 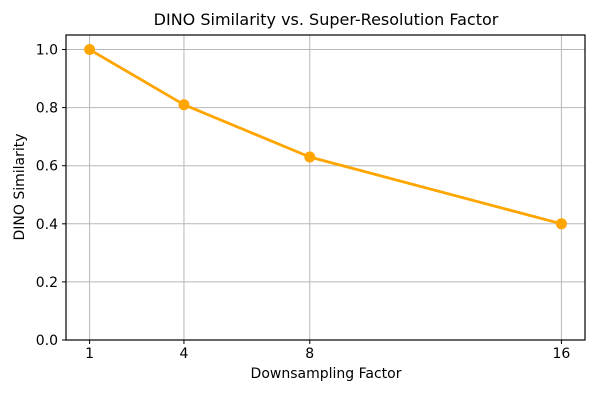 What do you see at coordinates (47, 167) in the screenshot?
I see `y-tick-label: 0.6` at bounding box center [47, 167].